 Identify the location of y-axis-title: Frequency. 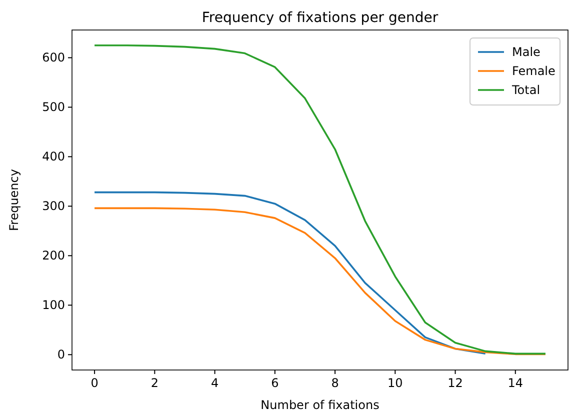
(14, 200).